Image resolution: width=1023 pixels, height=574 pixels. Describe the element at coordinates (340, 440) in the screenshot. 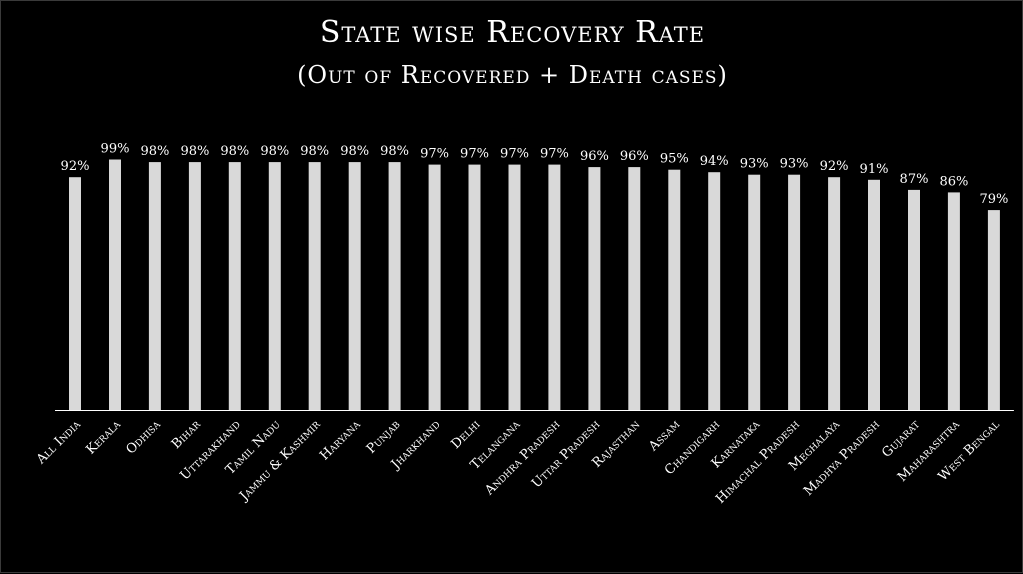

I see `x-tick-label: Haryana` at that location.